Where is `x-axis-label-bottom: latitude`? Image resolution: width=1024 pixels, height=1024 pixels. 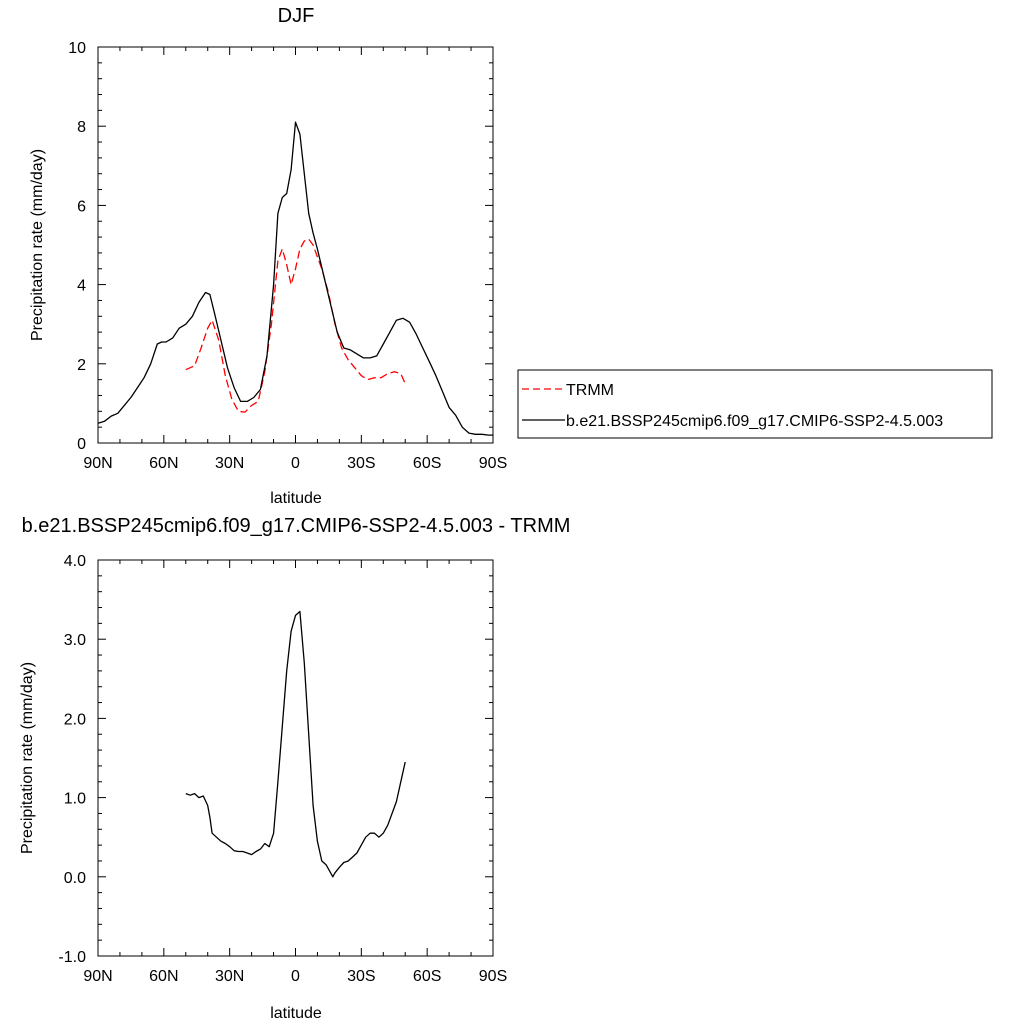
x-axis-label-bottom: latitude is located at coordinates (296, 1013).